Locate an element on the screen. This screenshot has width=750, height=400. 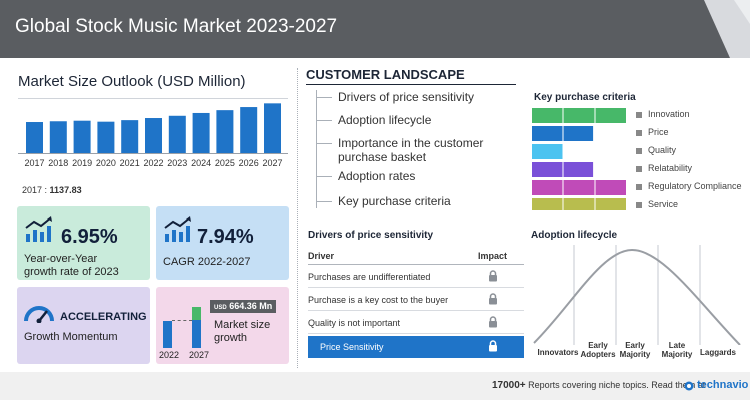
market-bar-2027 is located at coordinates (272, 128).